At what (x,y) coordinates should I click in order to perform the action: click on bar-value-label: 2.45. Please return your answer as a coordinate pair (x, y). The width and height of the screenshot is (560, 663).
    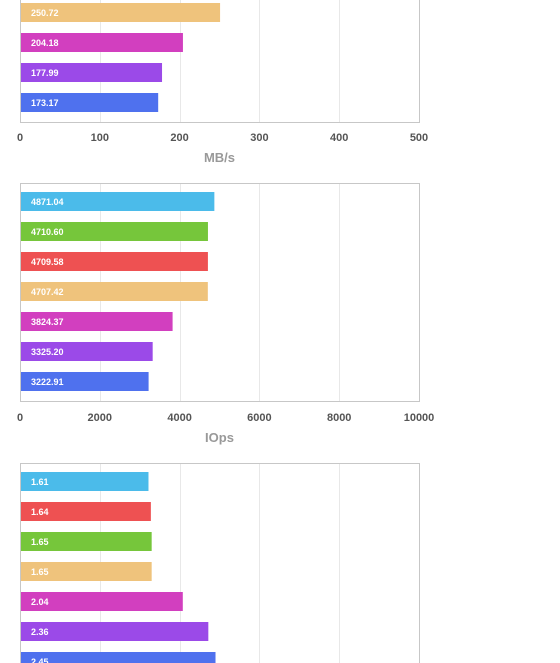
    Looking at the image, I should click on (40, 660).